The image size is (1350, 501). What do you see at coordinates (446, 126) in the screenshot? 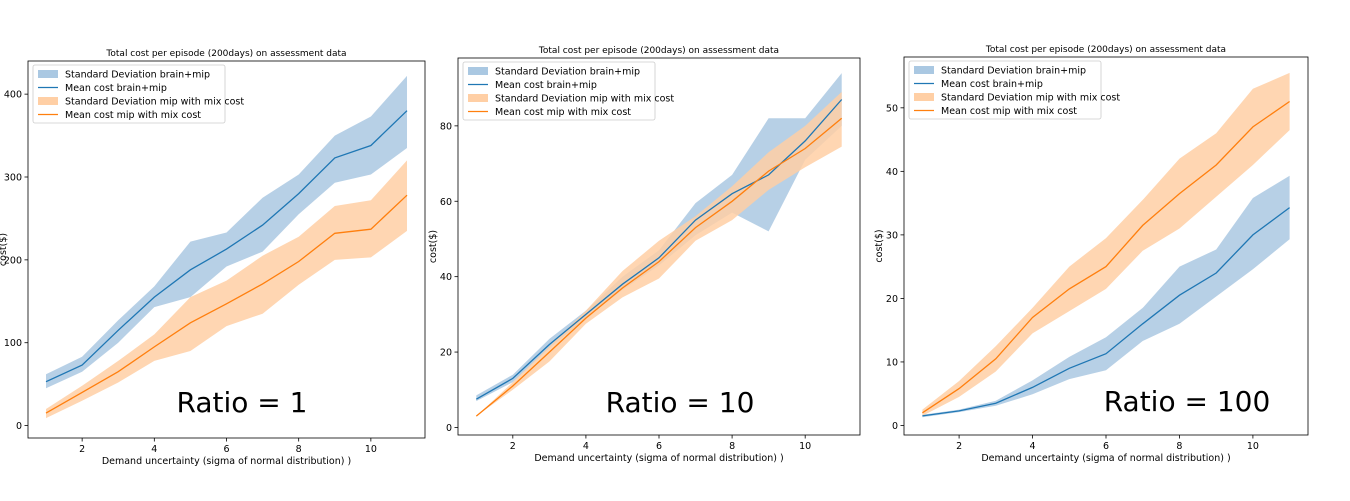
I see `y-tick-label: 80` at bounding box center [446, 126].